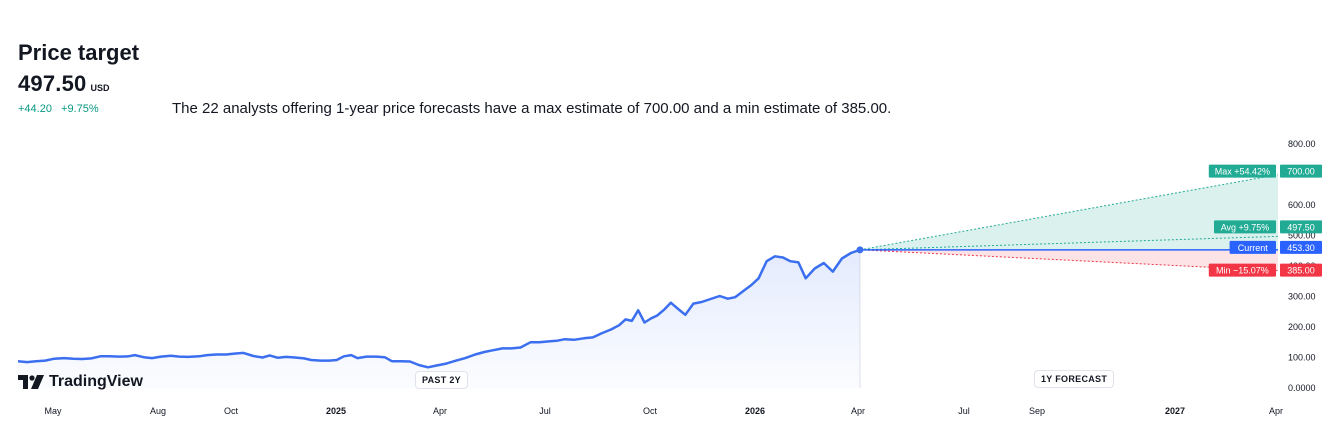  I want to click on avg-value-badge, so click(1301, 227).